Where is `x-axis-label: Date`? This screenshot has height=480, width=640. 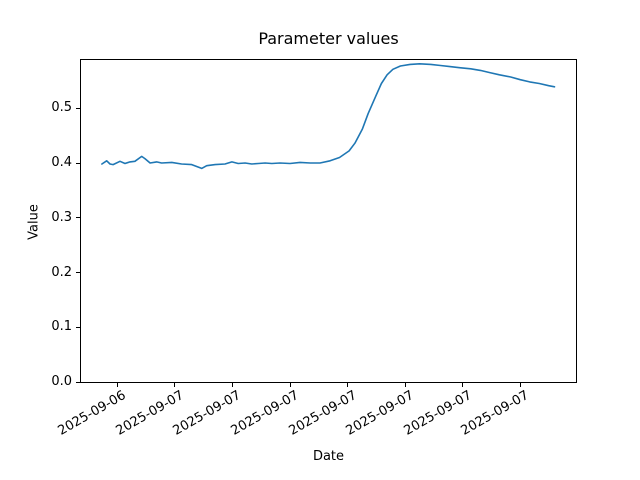 x-axis-label: Date is located at coordinates (328, 456).